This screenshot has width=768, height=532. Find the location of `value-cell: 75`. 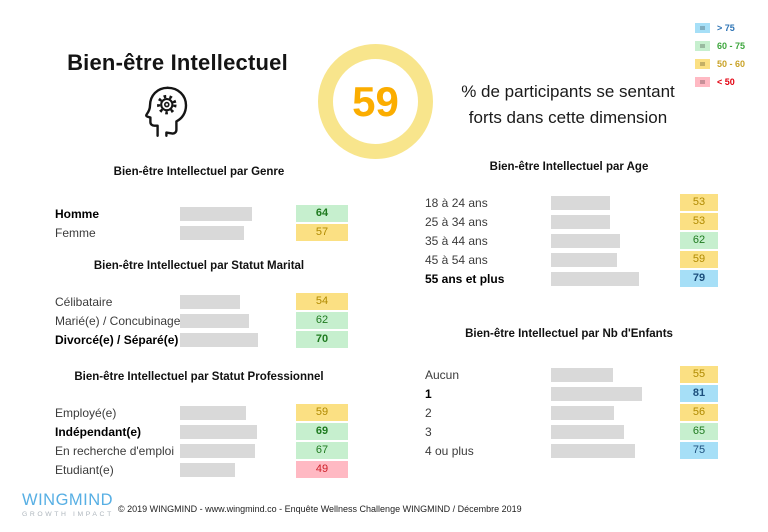

value-cell: 75 is located at coordinates (699, 450).